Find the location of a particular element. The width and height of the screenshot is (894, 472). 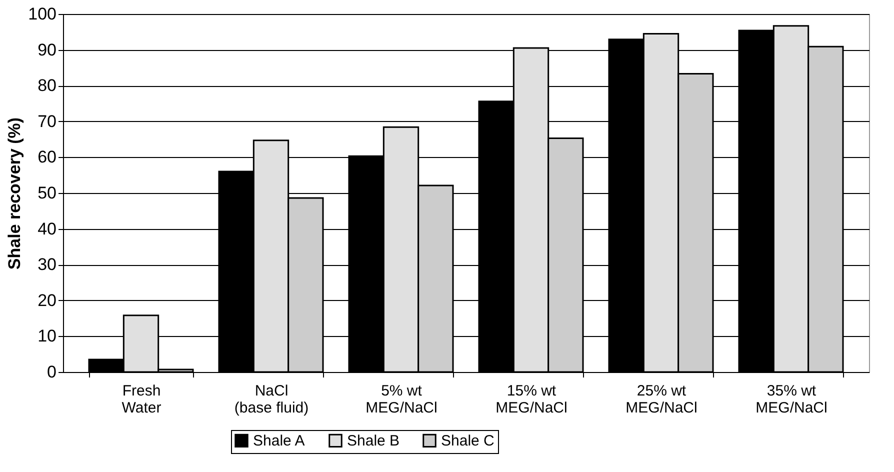

x-tick-label: 15% wt MEG/NaCl is located at coordinates (532, 399).